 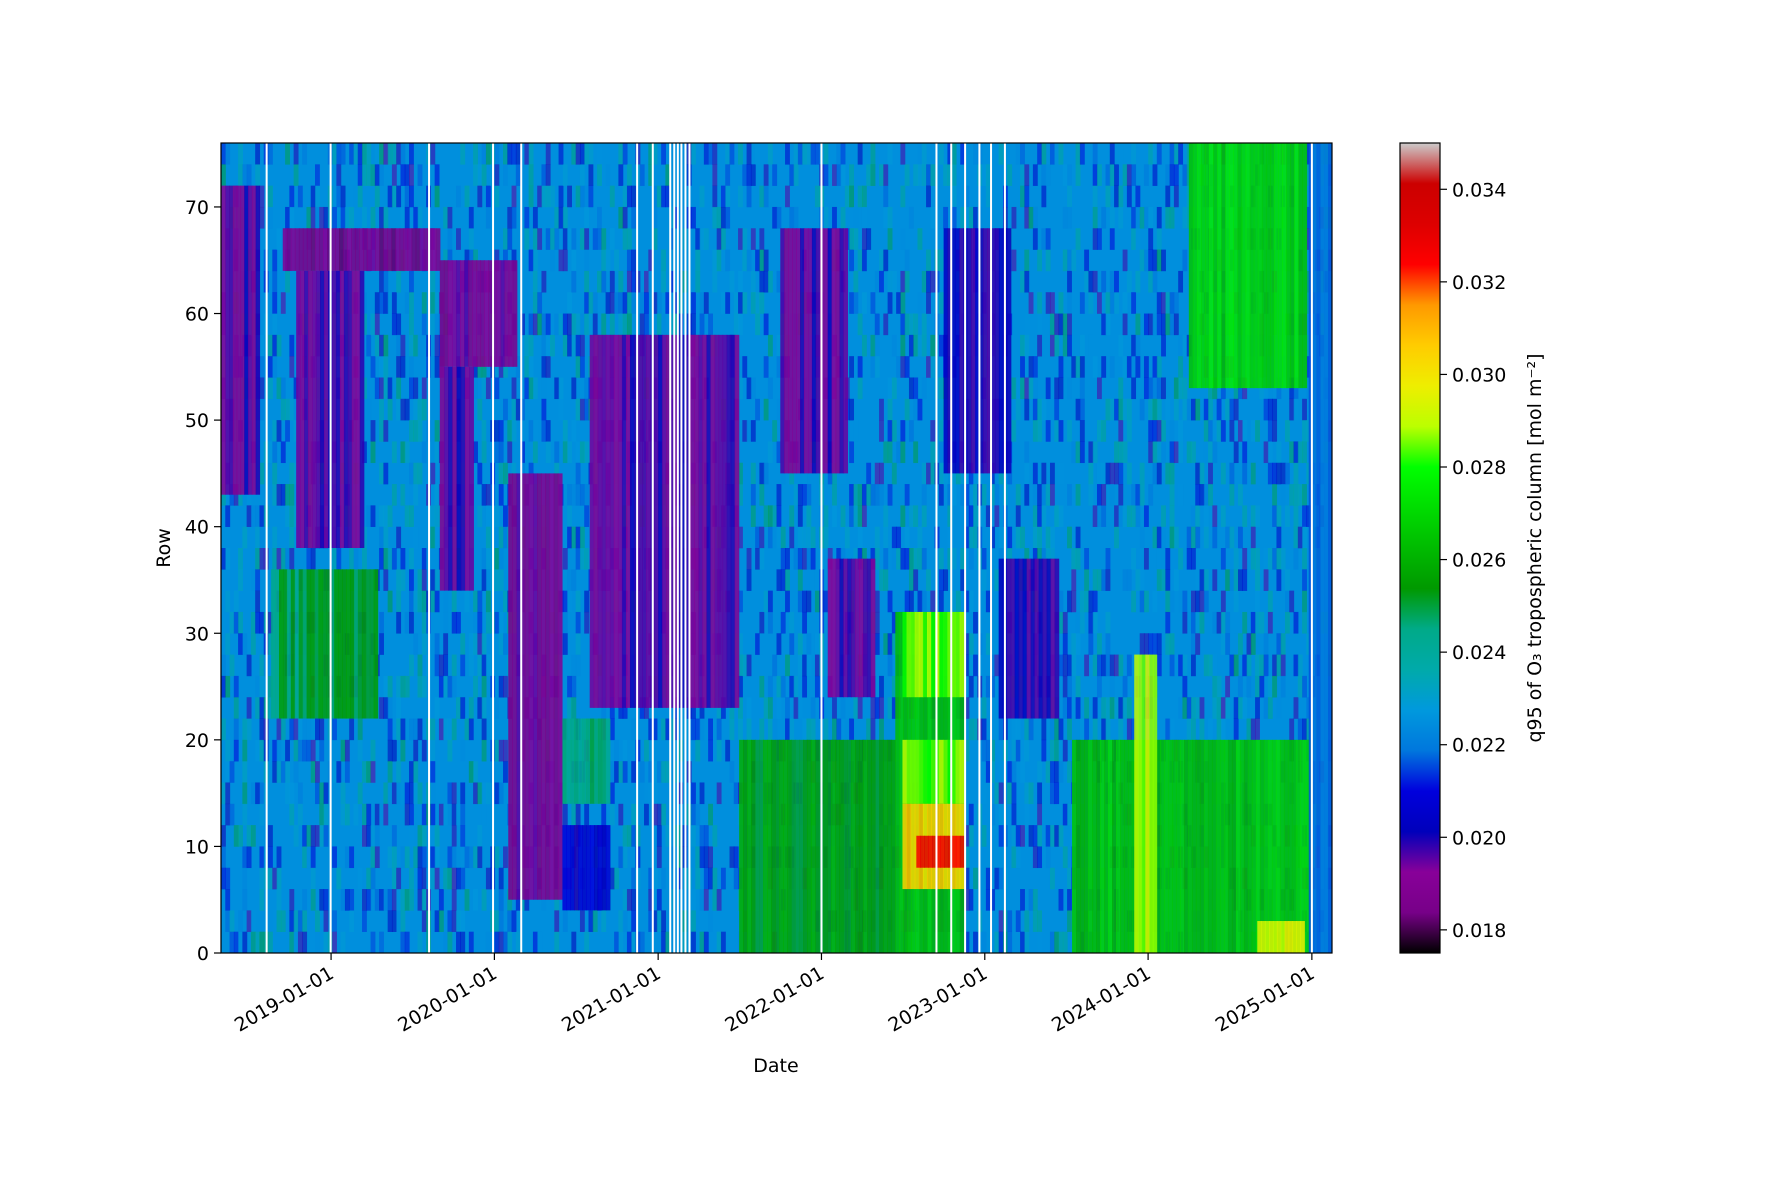 What do you see at coordinates (1004, 548) in the screenshot?
I see `no-data-column` at bounding box center [1004, 548].